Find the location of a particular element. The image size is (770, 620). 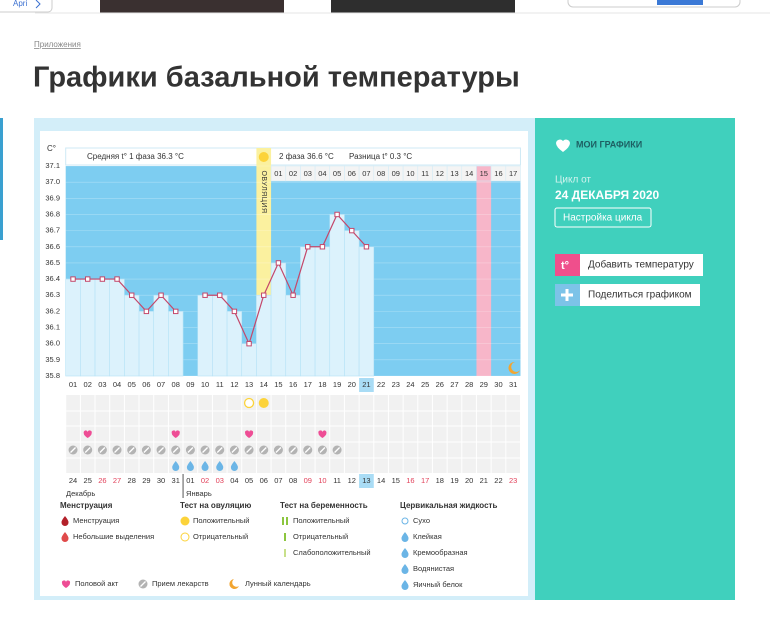

marker-grid is located at coordinates (293, 434).